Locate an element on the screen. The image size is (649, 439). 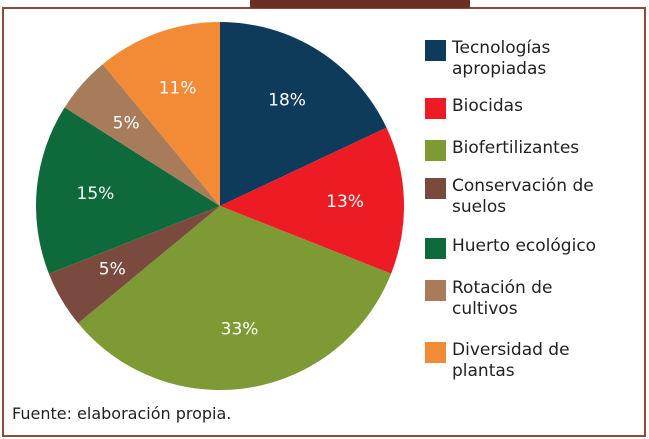
legend-entry: Rotación de cultivos is located at coordinates (525, 299).